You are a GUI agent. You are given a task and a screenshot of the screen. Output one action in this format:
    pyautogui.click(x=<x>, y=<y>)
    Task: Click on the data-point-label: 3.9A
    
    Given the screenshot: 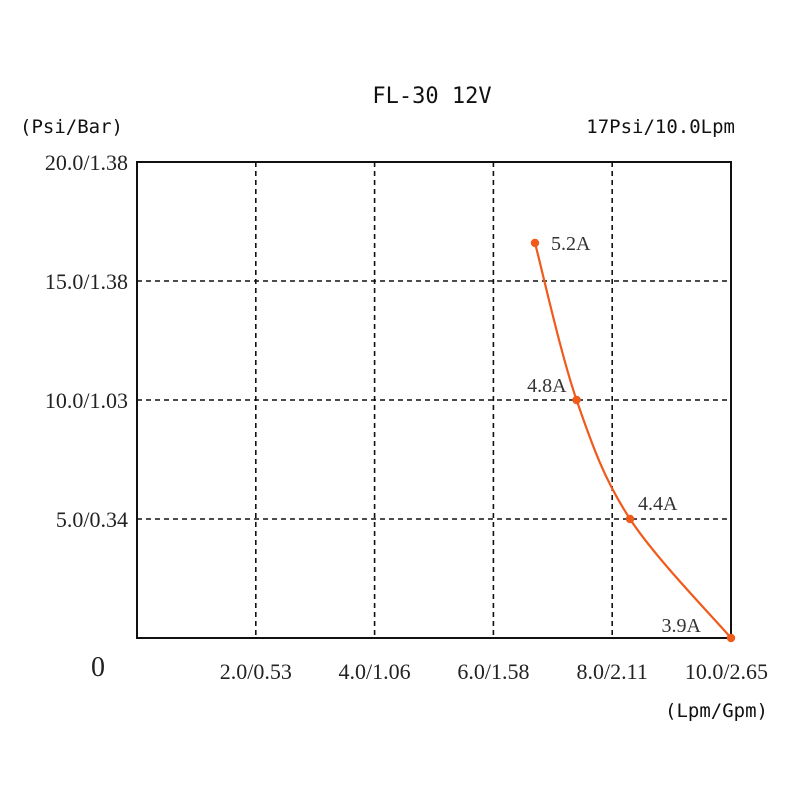 What is the action you would take?
    pyautogui.click(x=682, y=626)
    